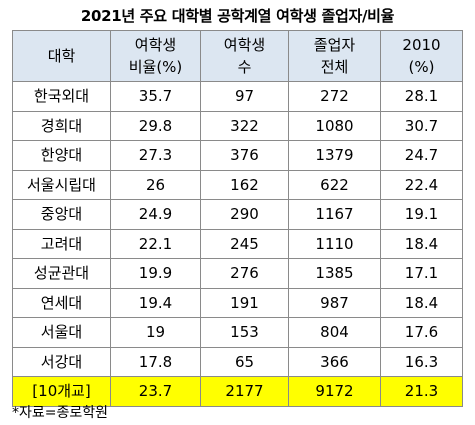 Image resolution: width=475 pixels, height=425 pixels. Describe the element at coordinates (421, 184) in the screenshot. I see `cell-2010-ratio: 22.4` at that location.